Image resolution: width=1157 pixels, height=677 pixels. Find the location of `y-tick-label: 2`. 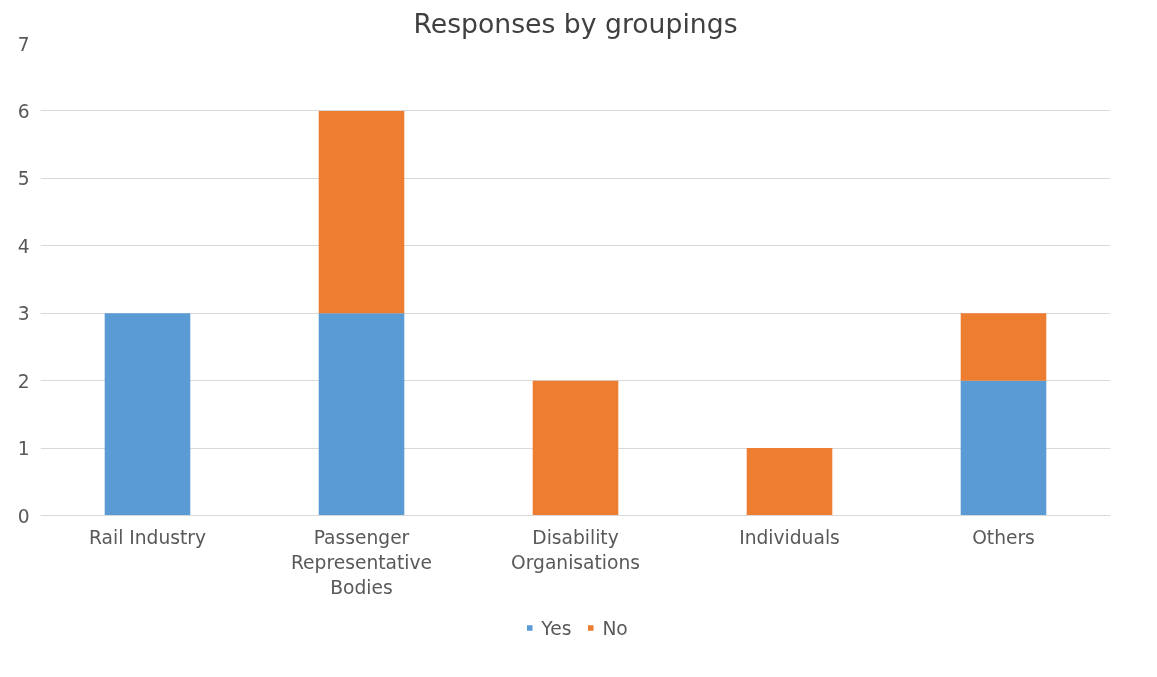

y-tick-label: 2 is located at coordinates (23, 381).